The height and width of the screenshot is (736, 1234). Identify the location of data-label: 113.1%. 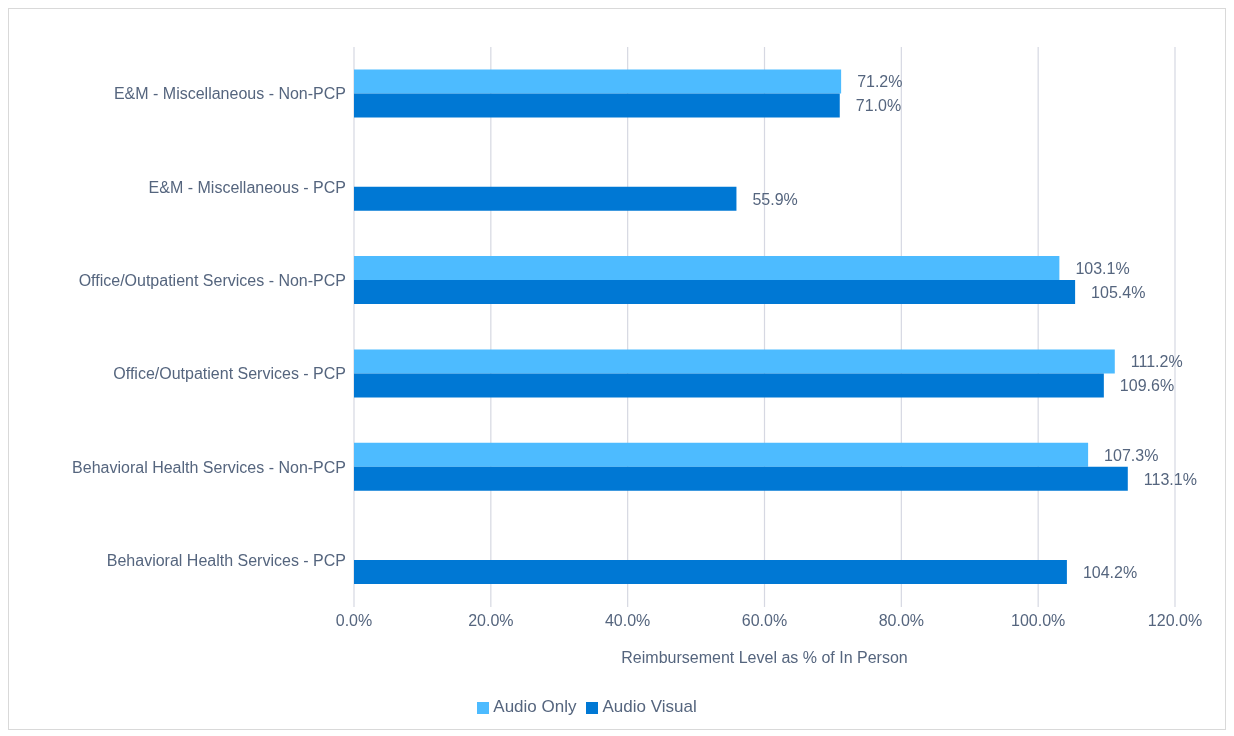
(1170, 479).